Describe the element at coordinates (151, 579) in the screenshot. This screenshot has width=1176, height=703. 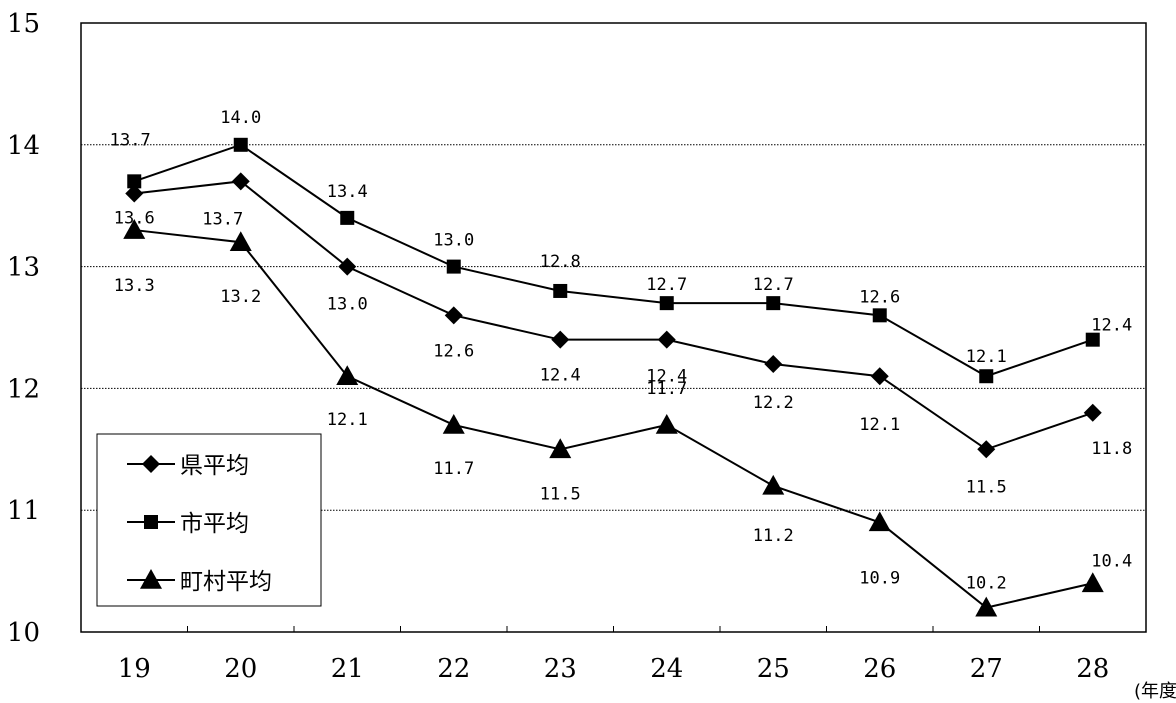
I see `legend-marker-triangle` at that location.